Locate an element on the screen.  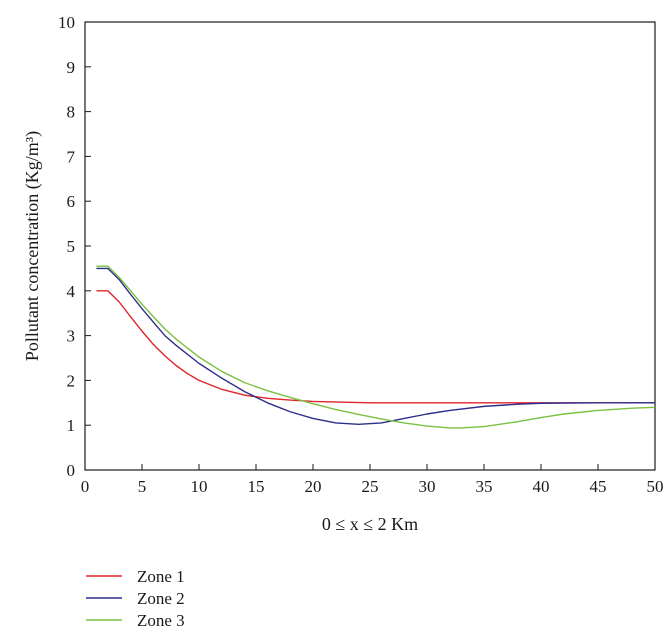
x-axis-label: 0 ≤ x ≤ 2 Km is located at coordinates (370, 524).